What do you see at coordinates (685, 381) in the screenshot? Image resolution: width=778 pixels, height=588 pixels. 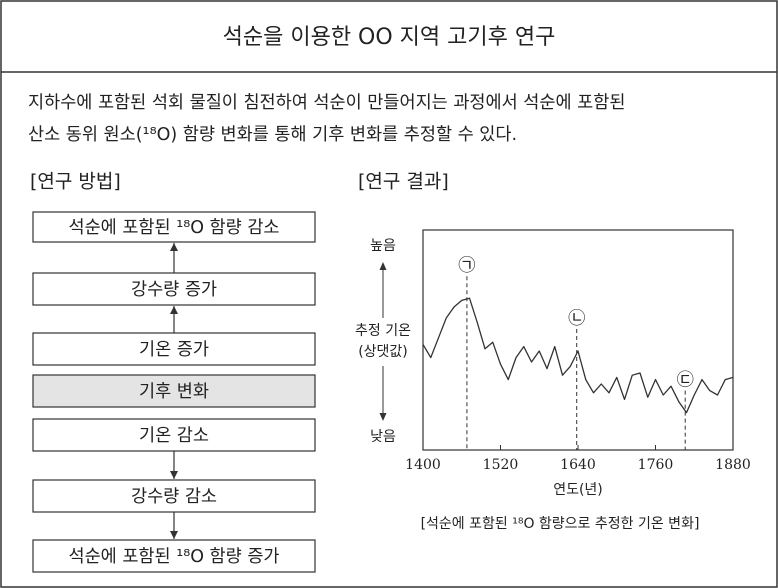 I see `annotation-label: ㉢` at bounding box center [685, 381].